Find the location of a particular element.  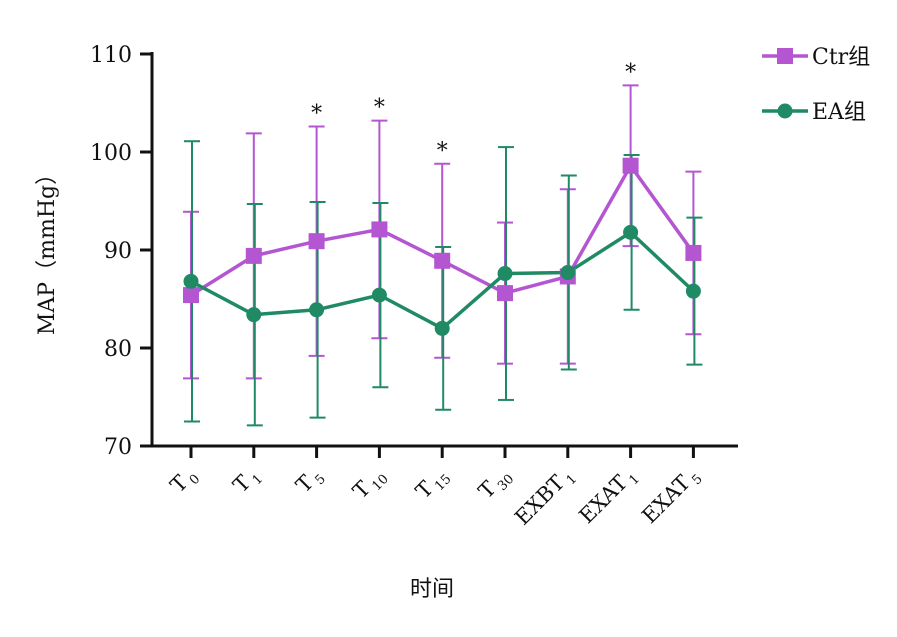

x-tick-label: T0 is located at coordinates (185, 482).